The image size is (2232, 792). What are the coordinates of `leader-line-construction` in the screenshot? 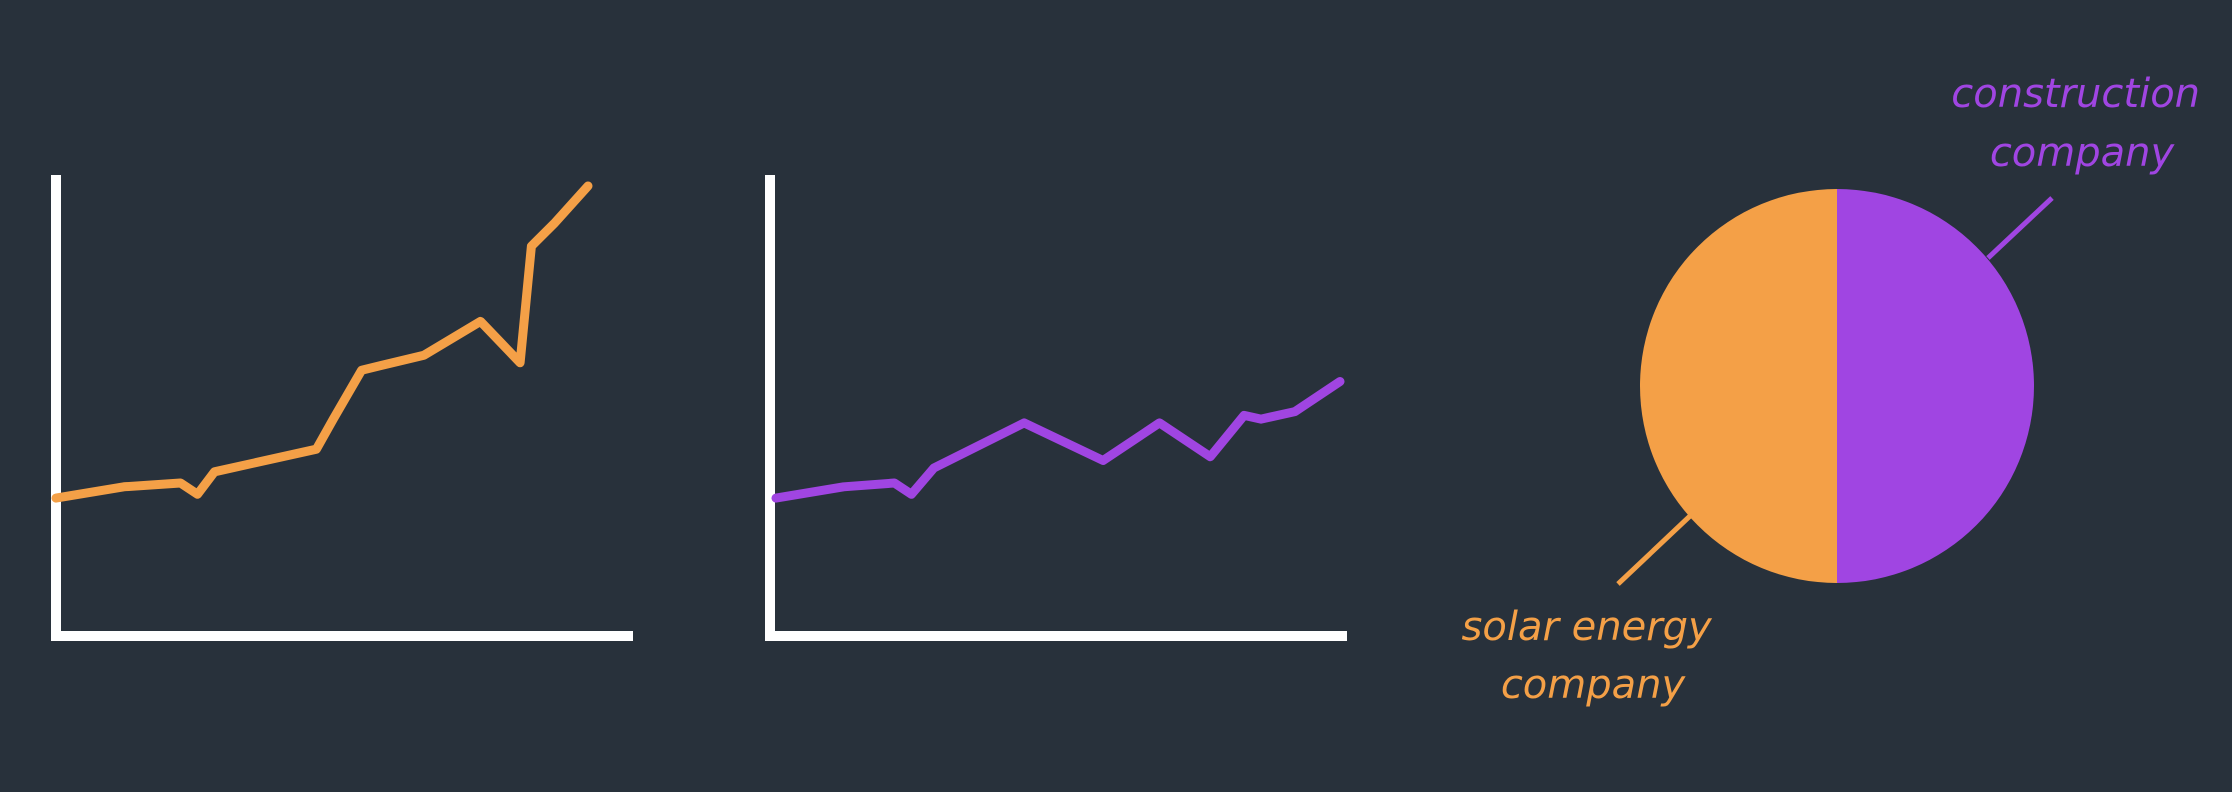 It's located at (2020, 228).